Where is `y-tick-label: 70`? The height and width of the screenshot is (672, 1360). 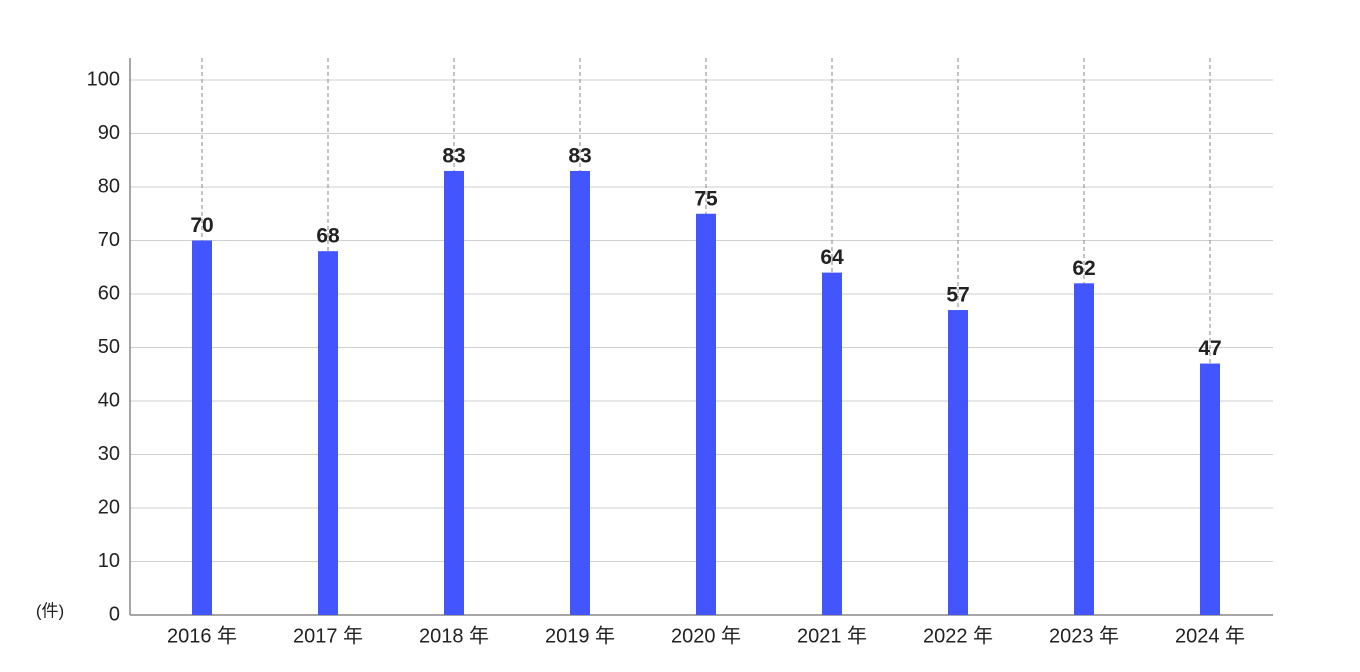
y-tick-label: 70 is located at coordinates (109, 240).